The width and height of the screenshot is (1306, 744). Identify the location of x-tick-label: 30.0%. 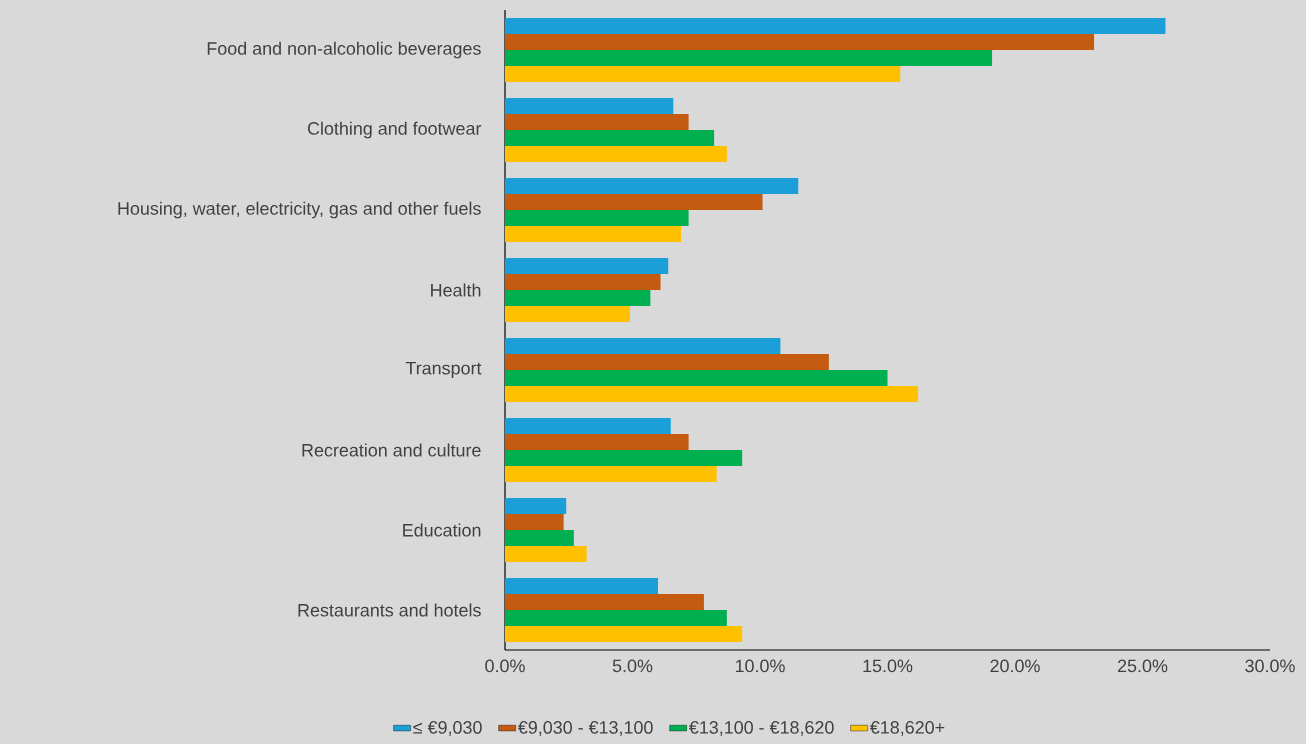
(1270, 666).